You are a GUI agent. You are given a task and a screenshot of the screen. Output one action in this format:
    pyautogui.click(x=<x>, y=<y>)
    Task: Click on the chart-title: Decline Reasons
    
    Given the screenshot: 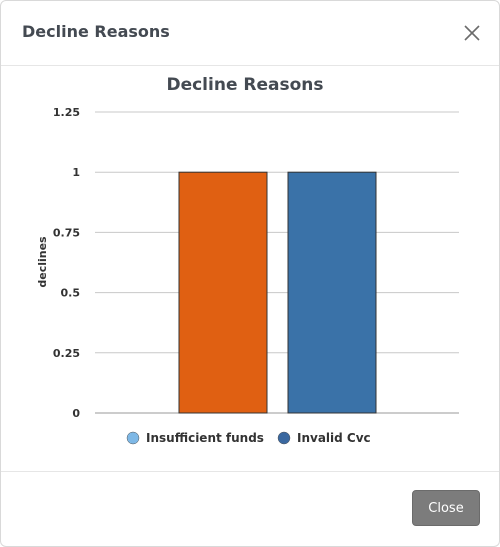 What is the action you would take?
    pyautogui.click(x=244, y=85)
    